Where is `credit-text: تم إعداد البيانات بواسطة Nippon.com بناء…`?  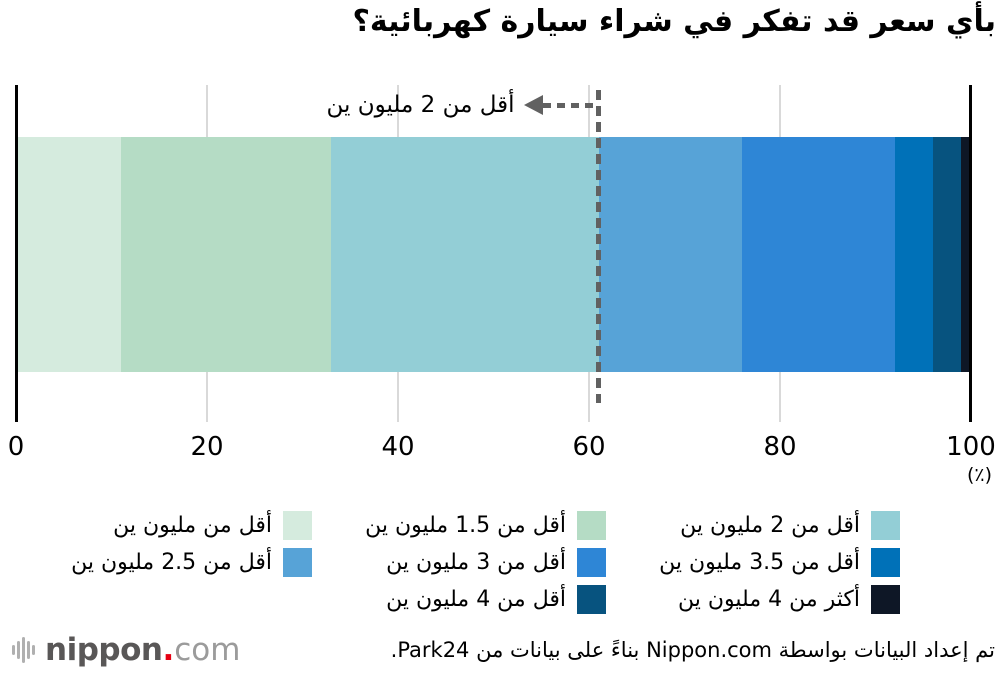
credit-text: تم إعداد البيانات بواسطة Nippon.com بناء… is located at coordinates (692, 650).